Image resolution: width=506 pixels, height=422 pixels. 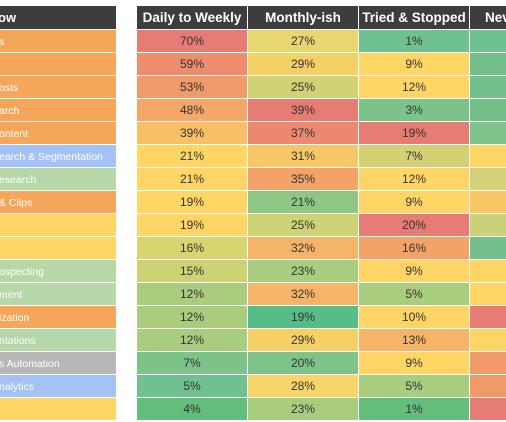 I want to click on row-label: ontent, so click(x=14, y=134).